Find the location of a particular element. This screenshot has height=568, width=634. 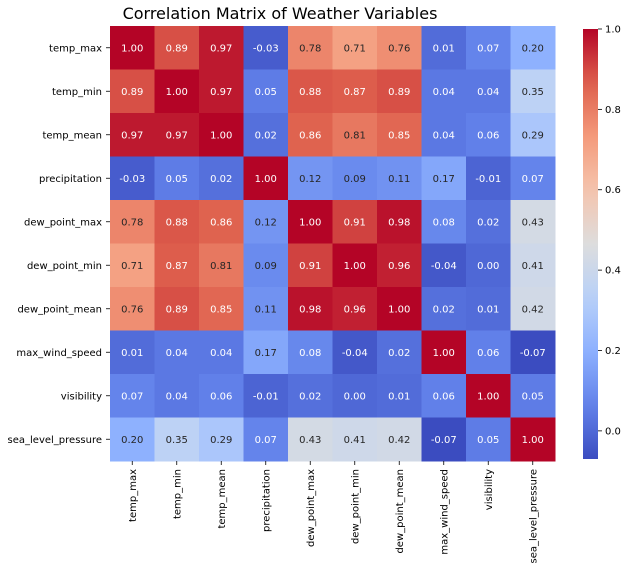

cell-value-label: 0.11 is located at coordinates (399, 179).